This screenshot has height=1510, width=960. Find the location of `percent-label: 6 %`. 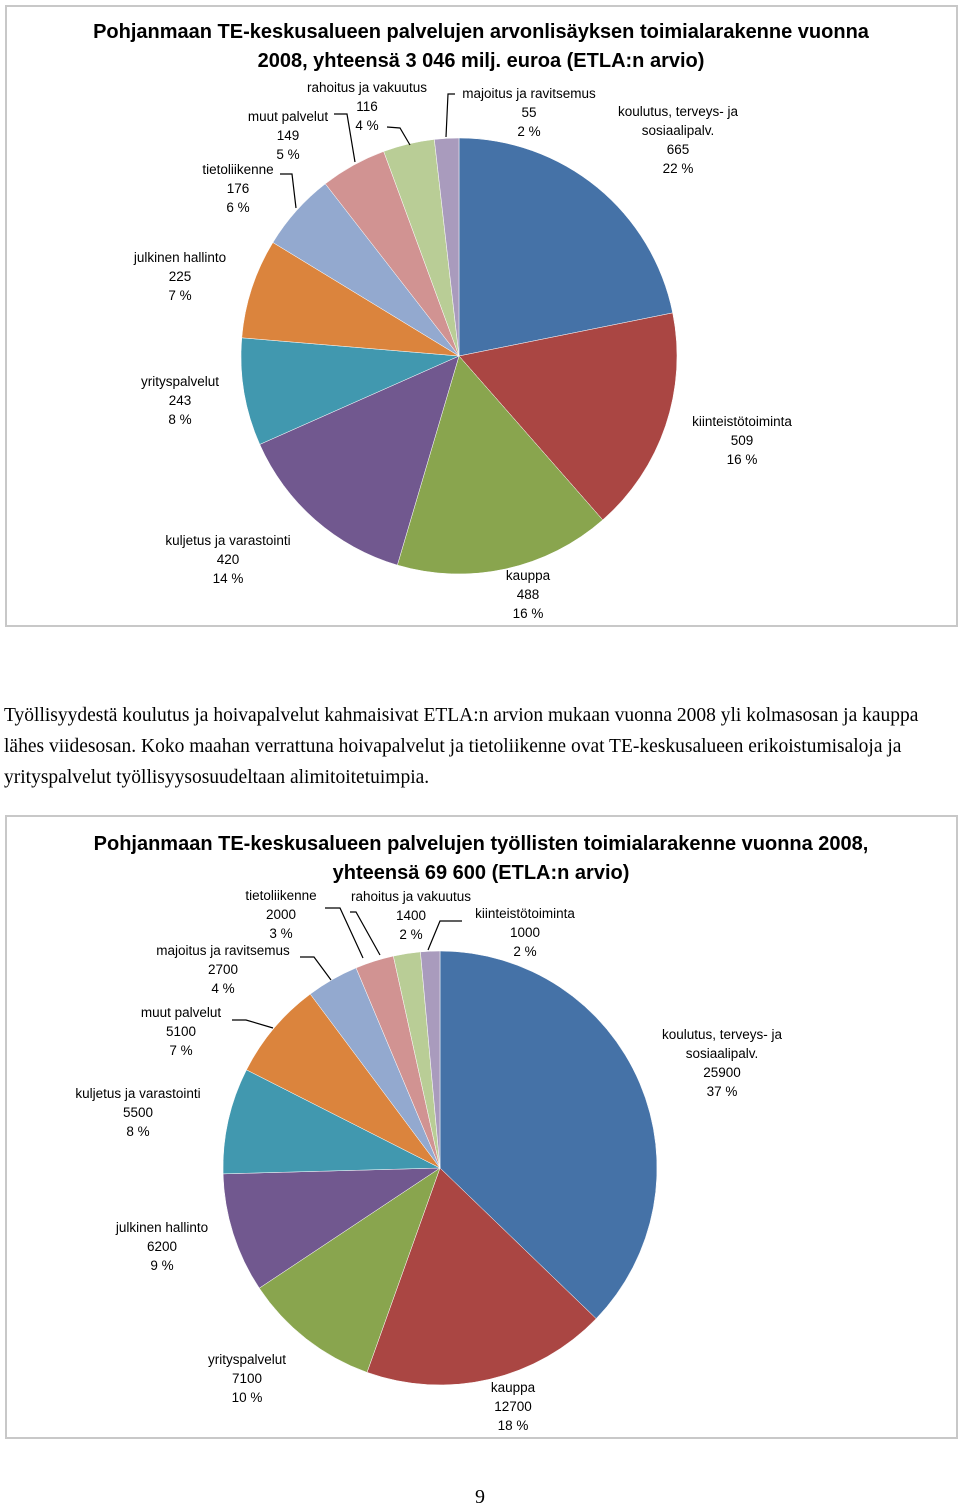

percent-label: 6 % is located at coordinates (238, 207).